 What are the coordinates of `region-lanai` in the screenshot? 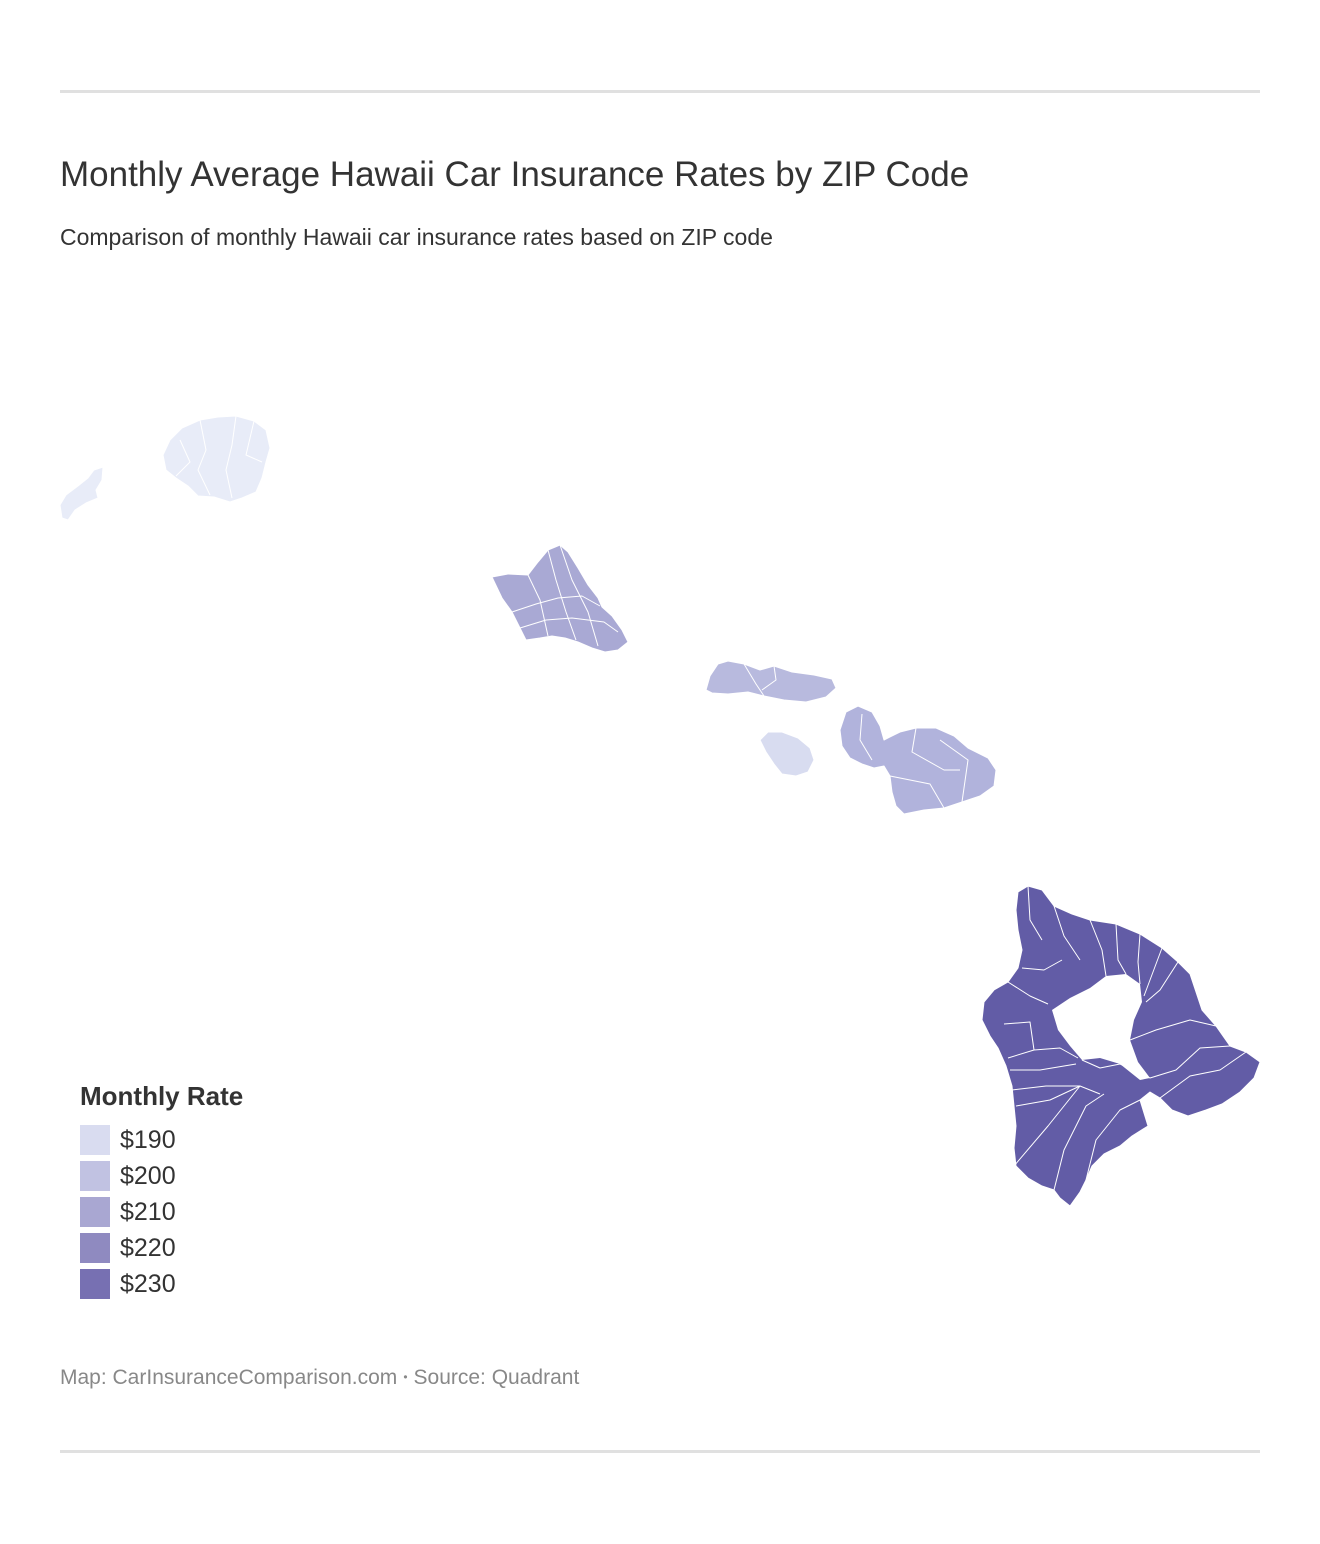 It's located at (787, 754).